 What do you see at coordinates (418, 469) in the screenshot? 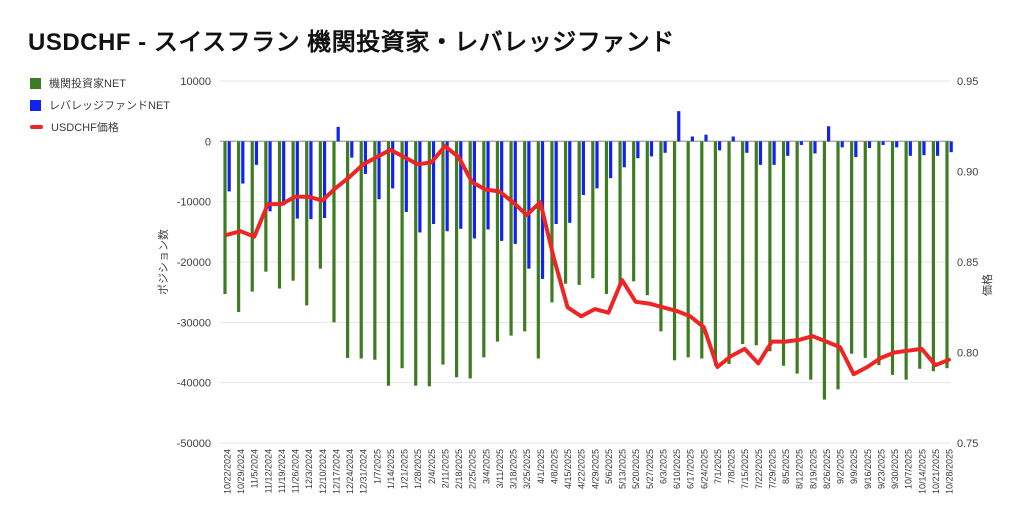
I see `x-axis-tick: 1/28/2025` at bounding box center [418, 469].